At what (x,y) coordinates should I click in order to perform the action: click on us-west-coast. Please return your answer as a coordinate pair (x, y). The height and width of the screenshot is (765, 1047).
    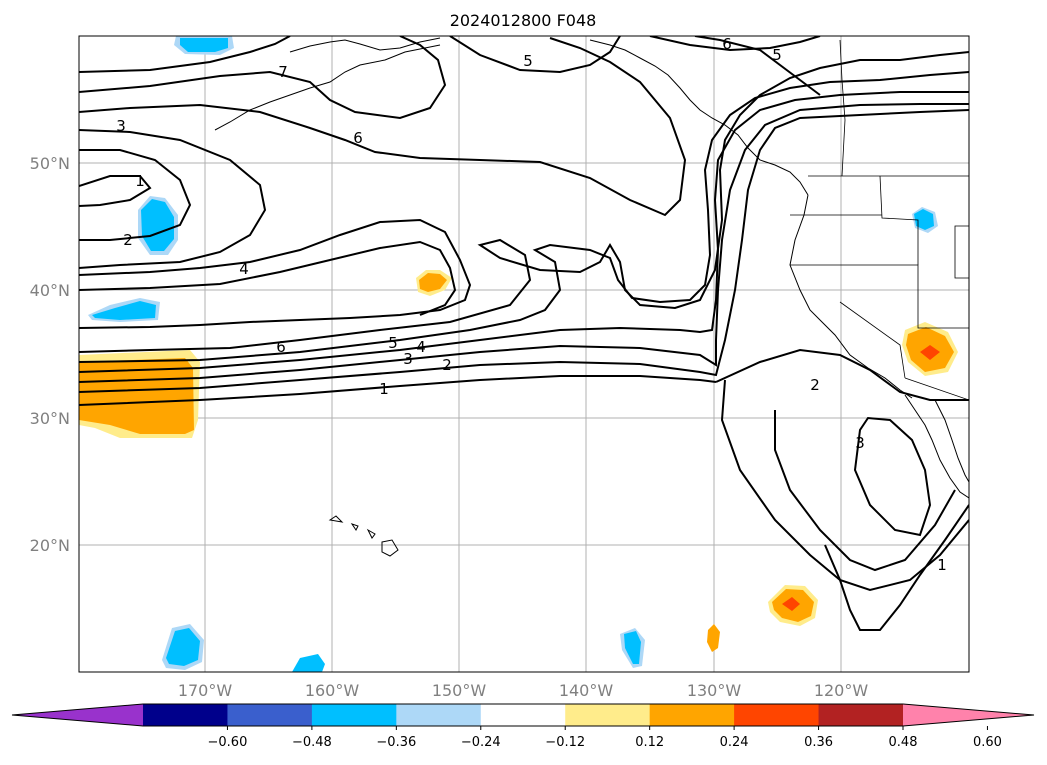
    Looking at the image, I should click on (851, 296).